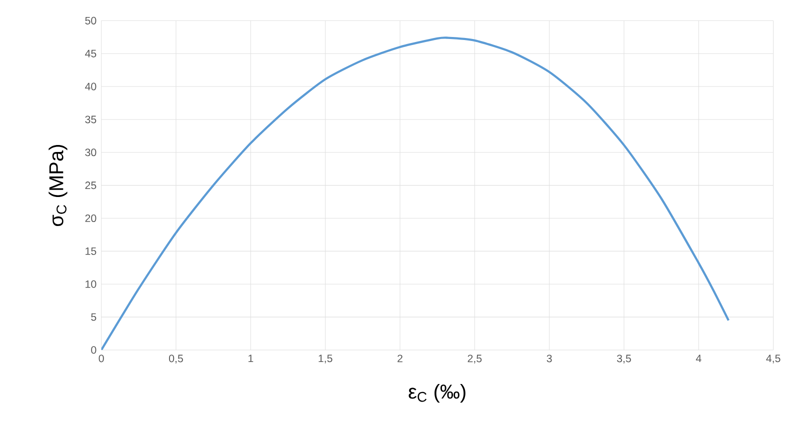 The image size is (785, 434). What do you see at coordinates (437, 393) in the screenshot?
I see `x-axis-title: ε$_{C}$ (‰)` at bounding box center [437, 393].